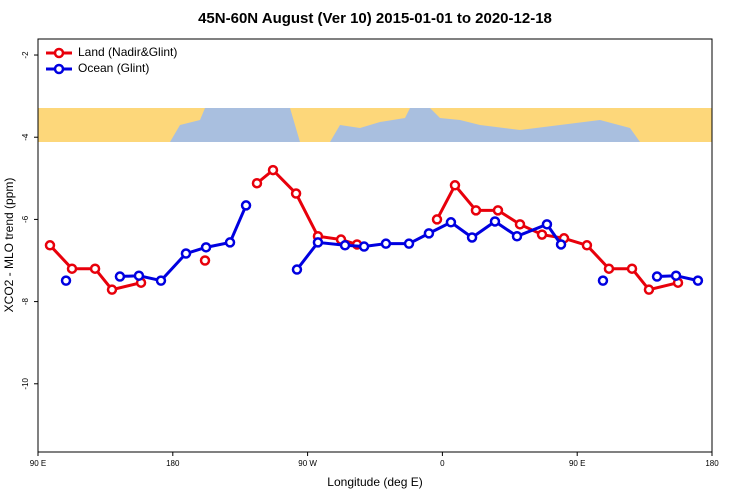 The image size is (750, 500). Describe the element at coordinates (374, 482) in the screenshot. I see `x-axis-label: Longitude (deg E)` at that location.